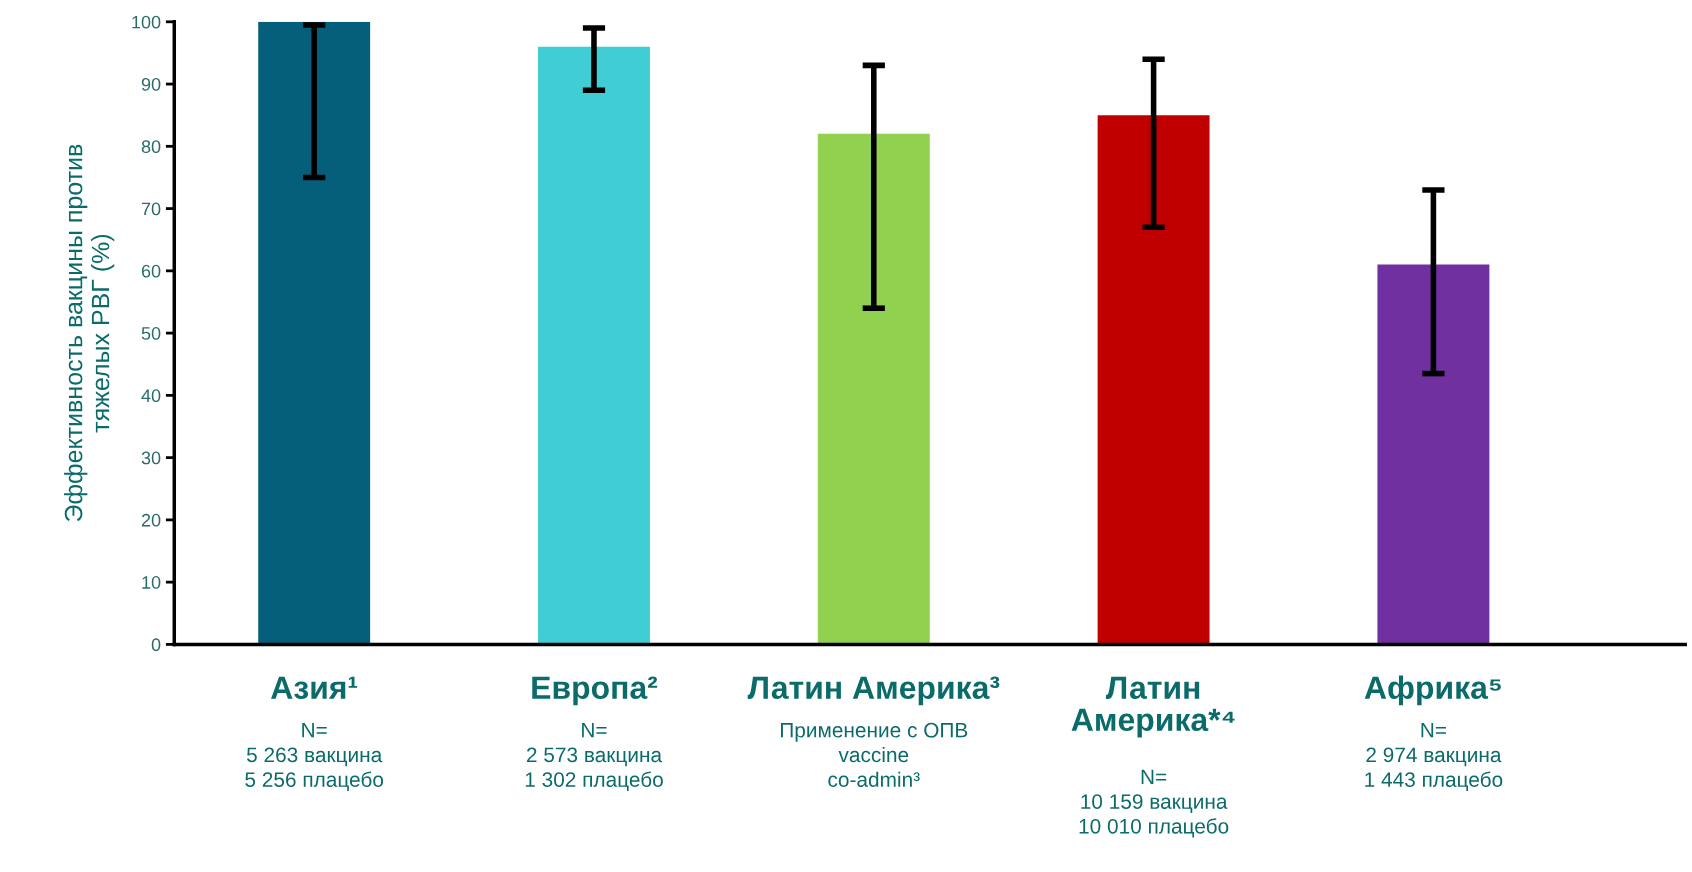 Image resolution: width=1692 pixels, height=872 pixels. What do you see at coordinates (1432, 690) in the screenshot?
I see `x-tick-label: Африка⁵` at bounding box center [1432, 690].